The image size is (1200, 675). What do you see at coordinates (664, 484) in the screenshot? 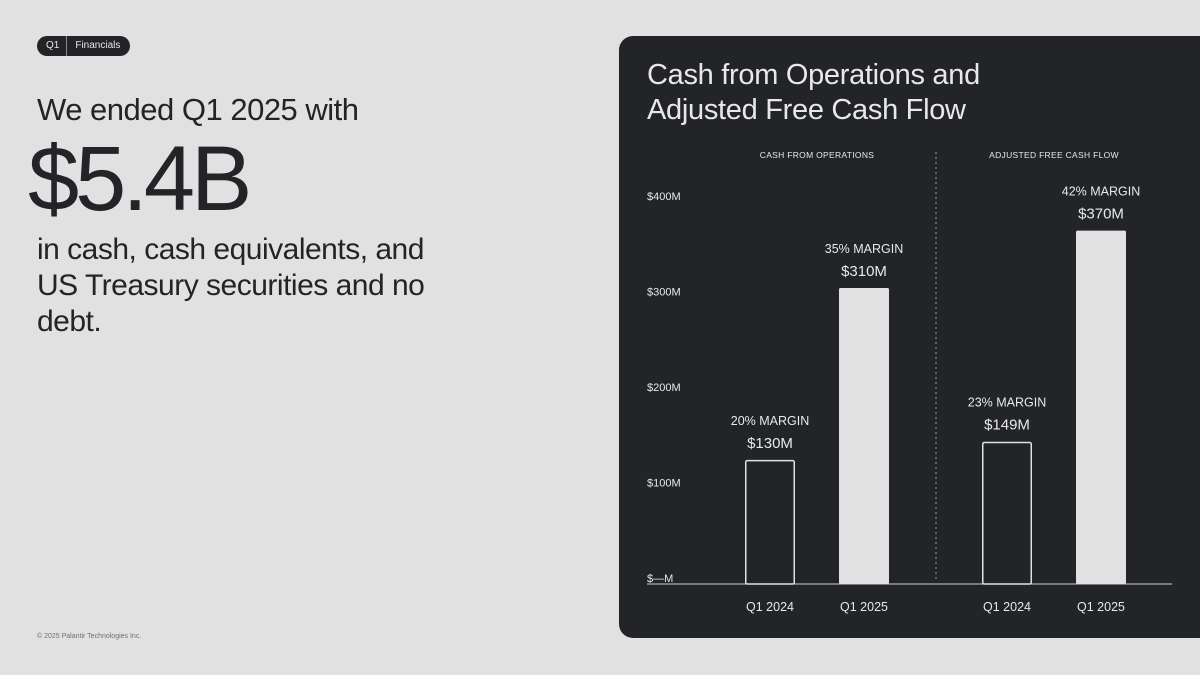
I see `y-tick-label: $100M` at bounding box center [664, 484].